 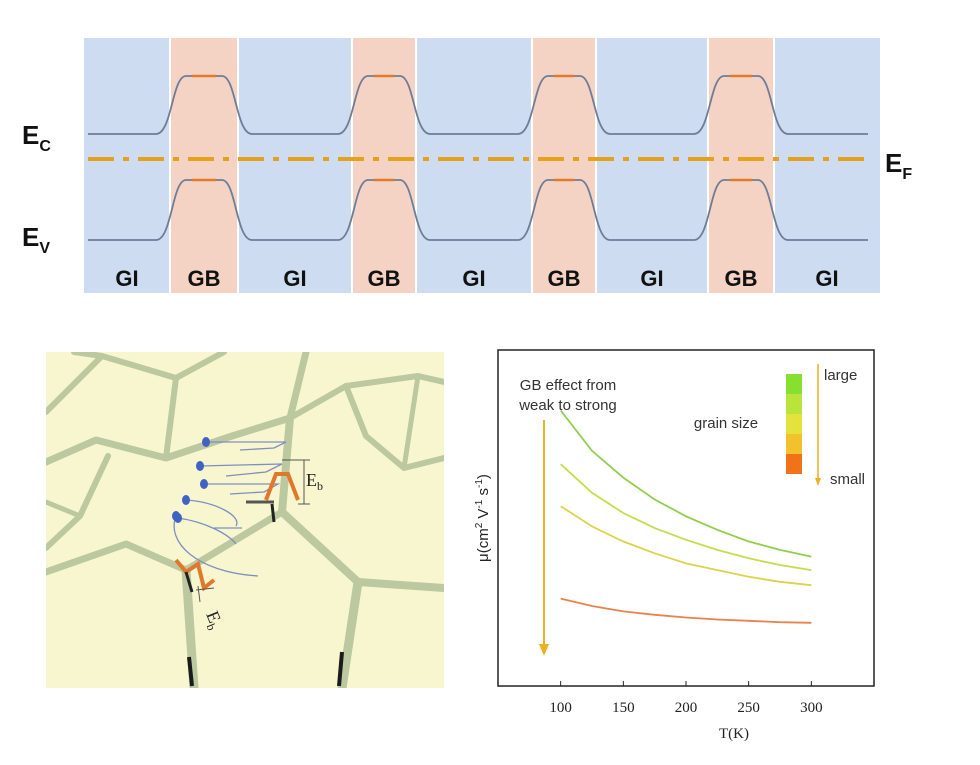 I want to click on x-axis-label: T(K), so click(x=734, y=734).